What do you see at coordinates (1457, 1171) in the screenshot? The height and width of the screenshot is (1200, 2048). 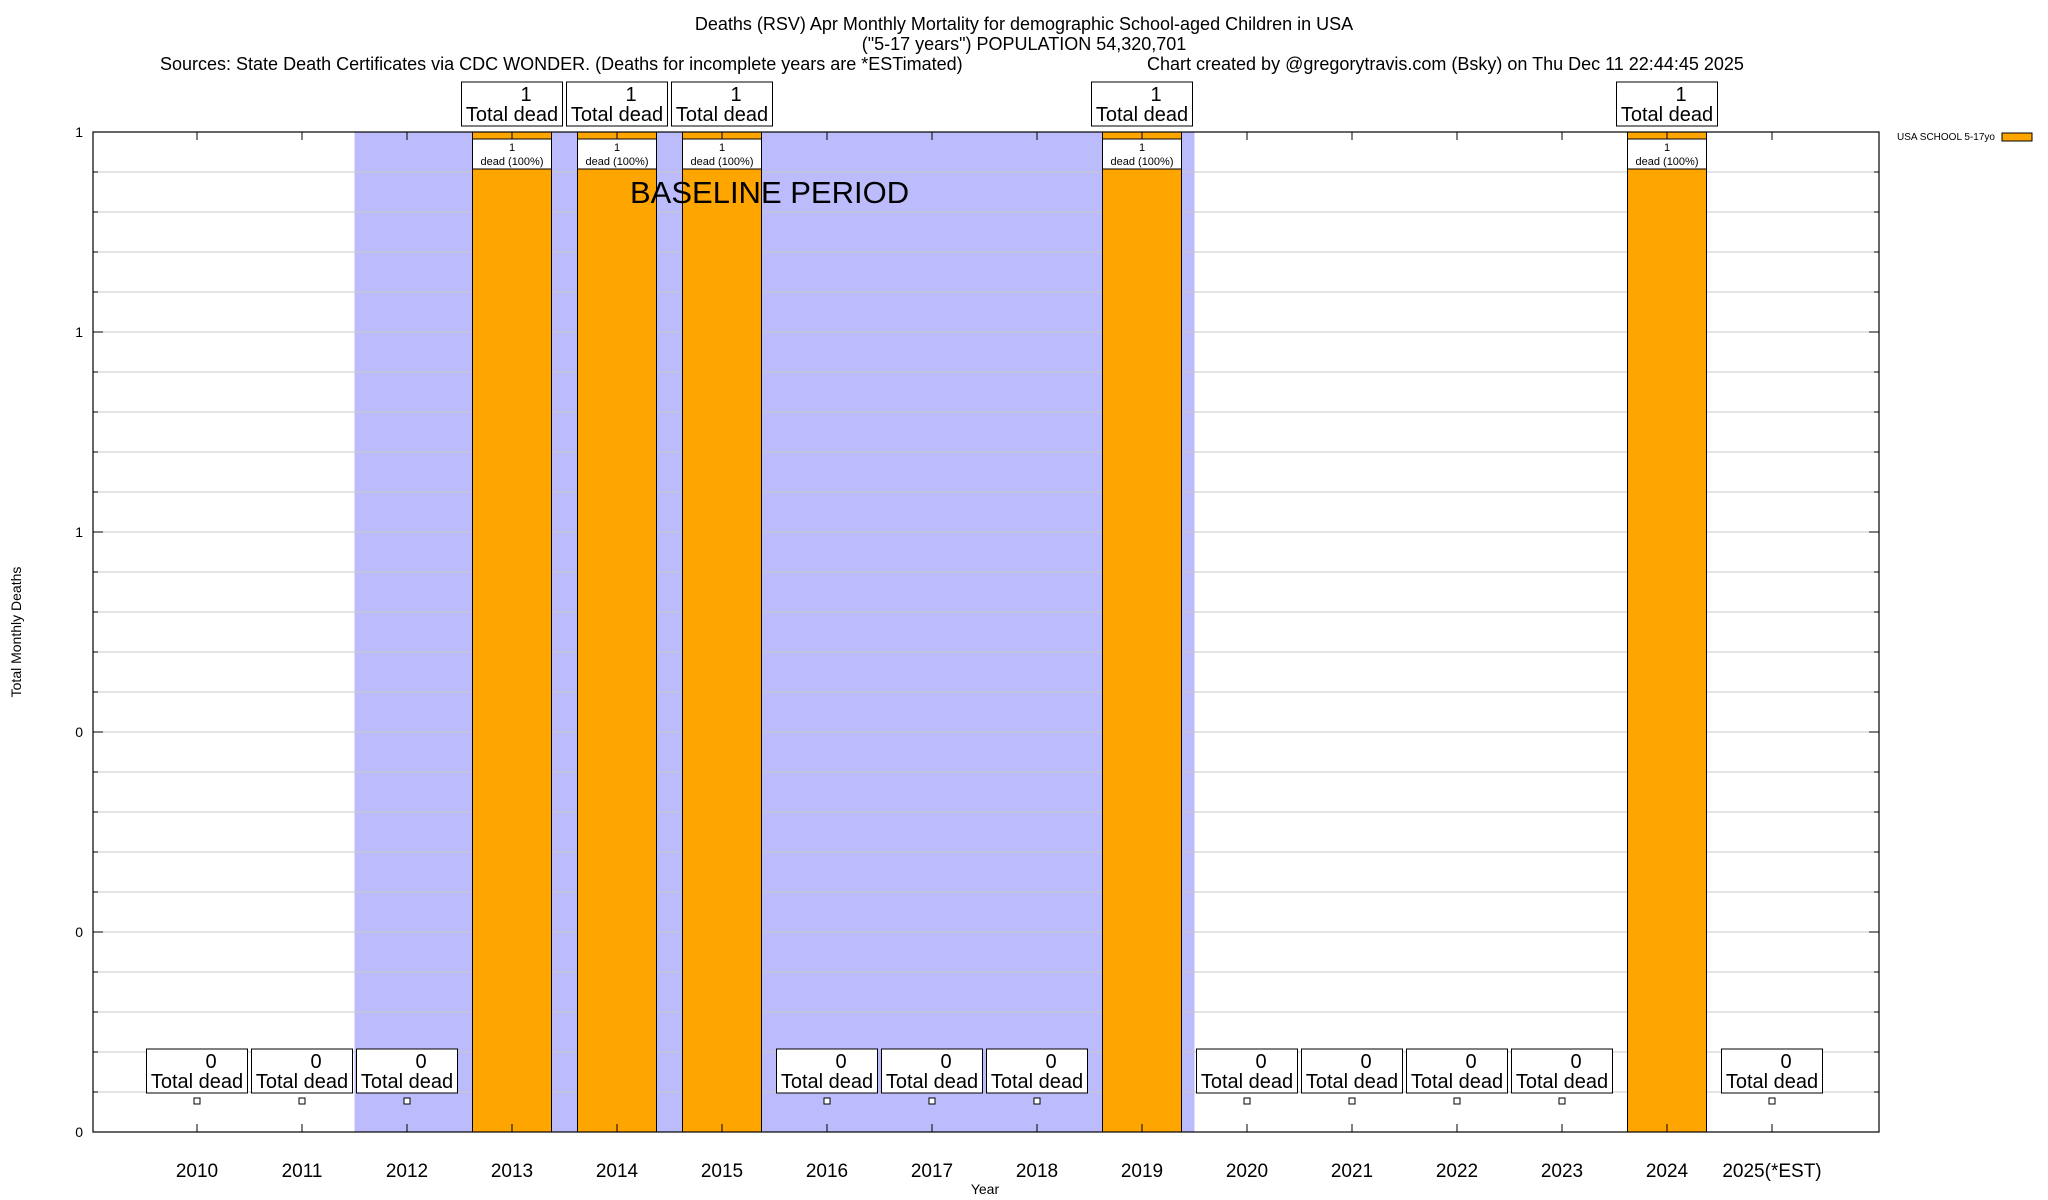 I see `x-tick-label: 2022` at bounding box center [1457, 1171].